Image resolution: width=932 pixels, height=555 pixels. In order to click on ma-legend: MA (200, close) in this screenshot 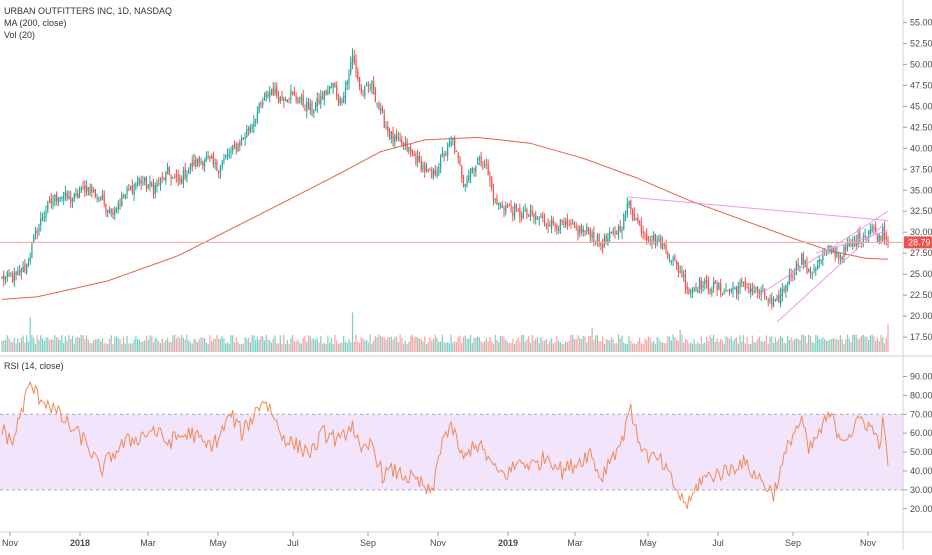, I will do `click(35, 23)`.